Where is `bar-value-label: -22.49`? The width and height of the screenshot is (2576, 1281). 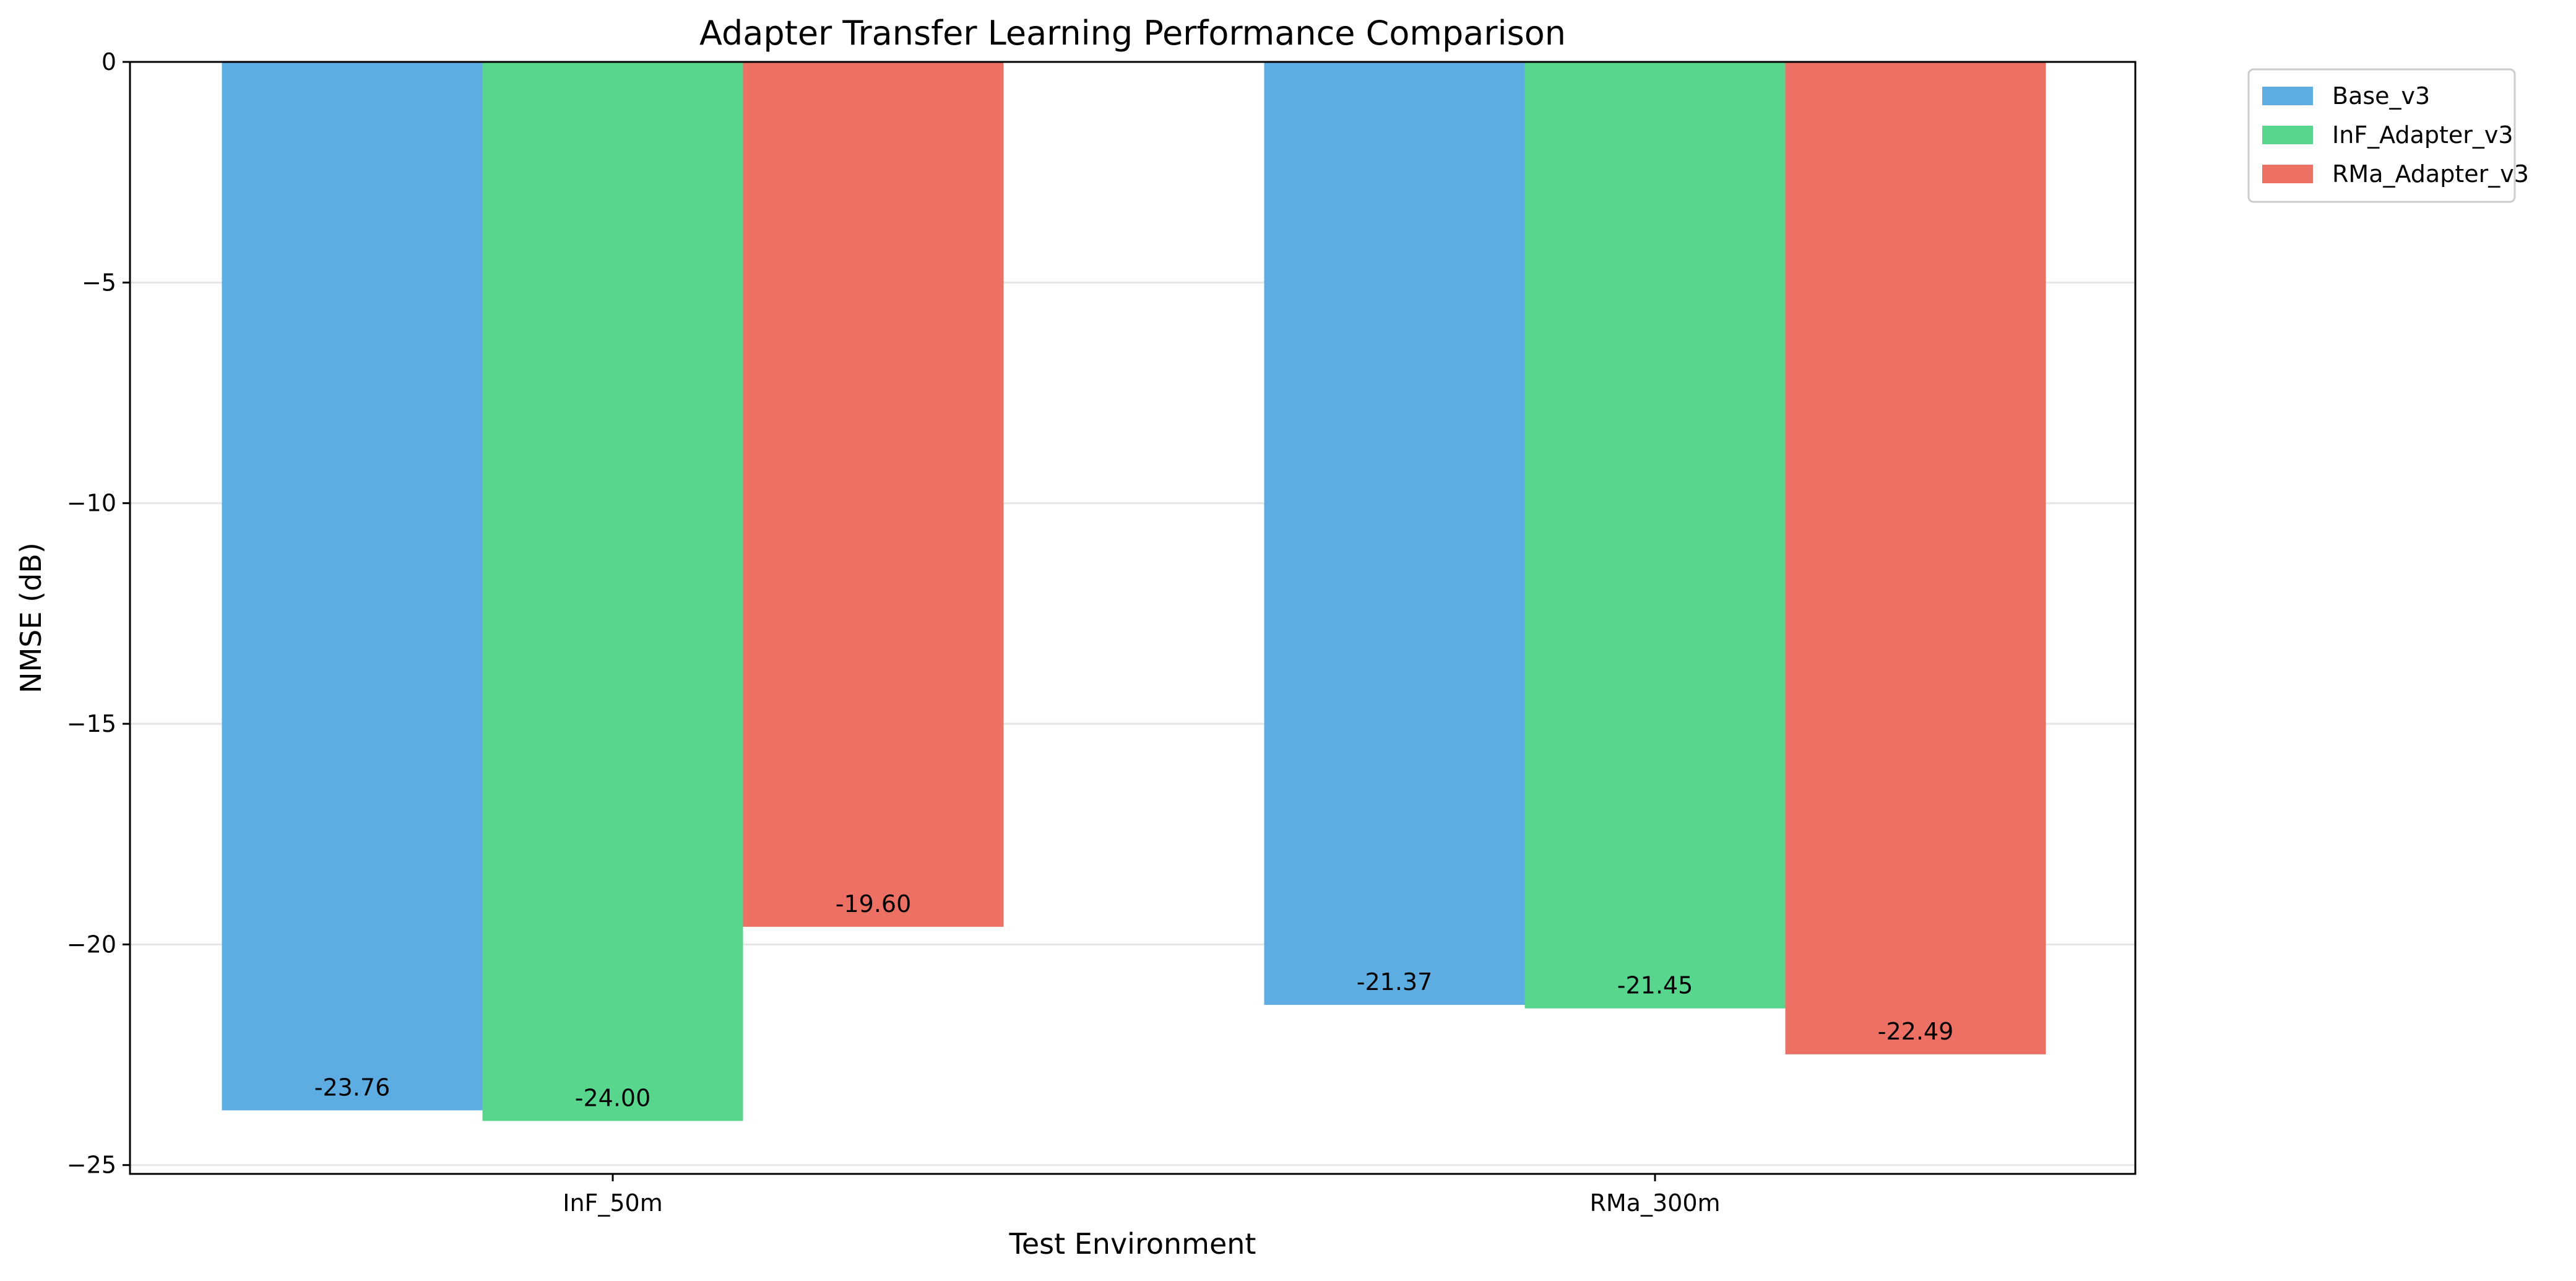
bar-value-label: -22.49 is located at coordinates (1916, 1031).